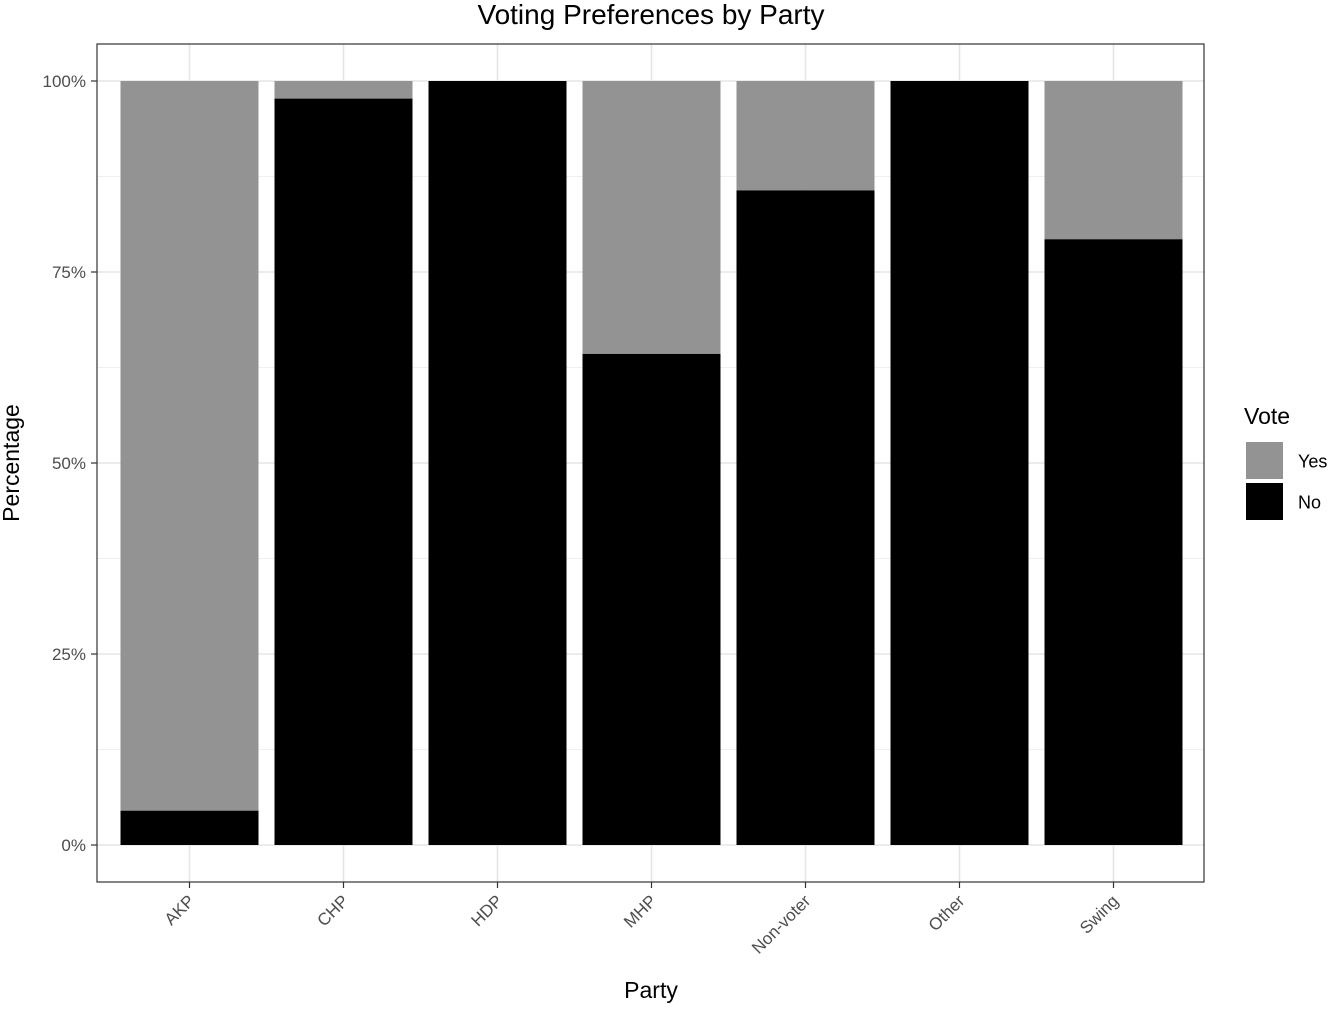 Image resolution: width=1335 pixels, height=1010 pixels. I want to click on bar-no-non-voter, so click(805, 517).